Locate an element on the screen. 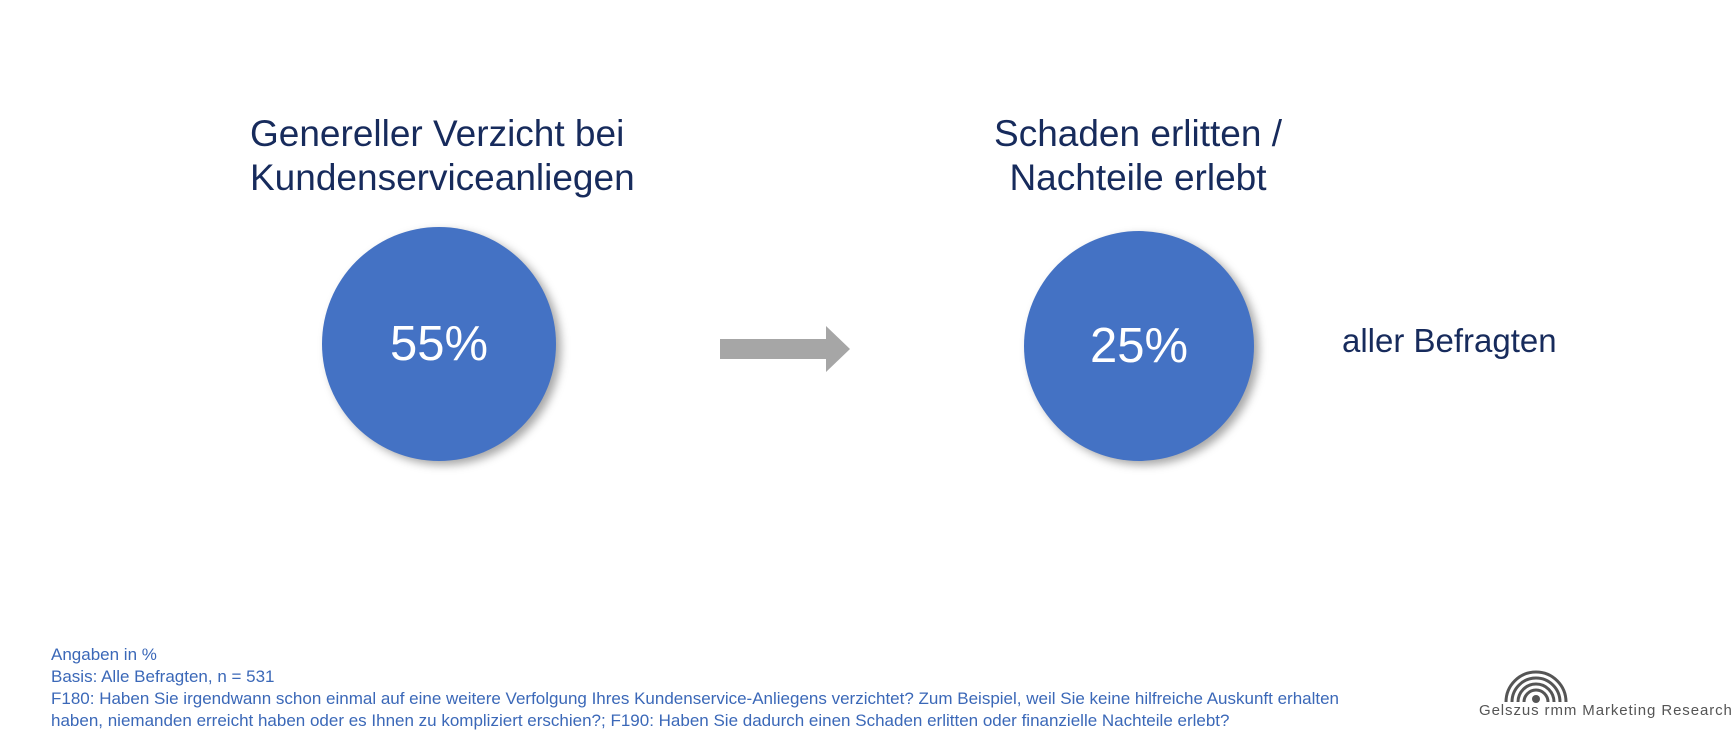  value-label-verzicht: 55% is located at coordinates (439, 344).